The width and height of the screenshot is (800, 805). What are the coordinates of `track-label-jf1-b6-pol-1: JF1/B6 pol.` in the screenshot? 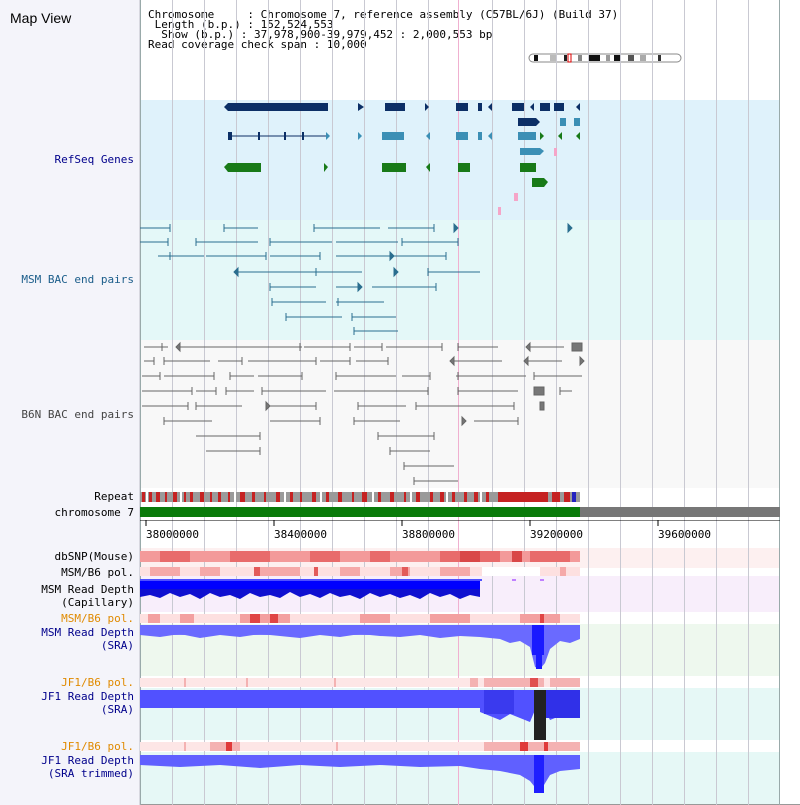 It's located at (97, 682).